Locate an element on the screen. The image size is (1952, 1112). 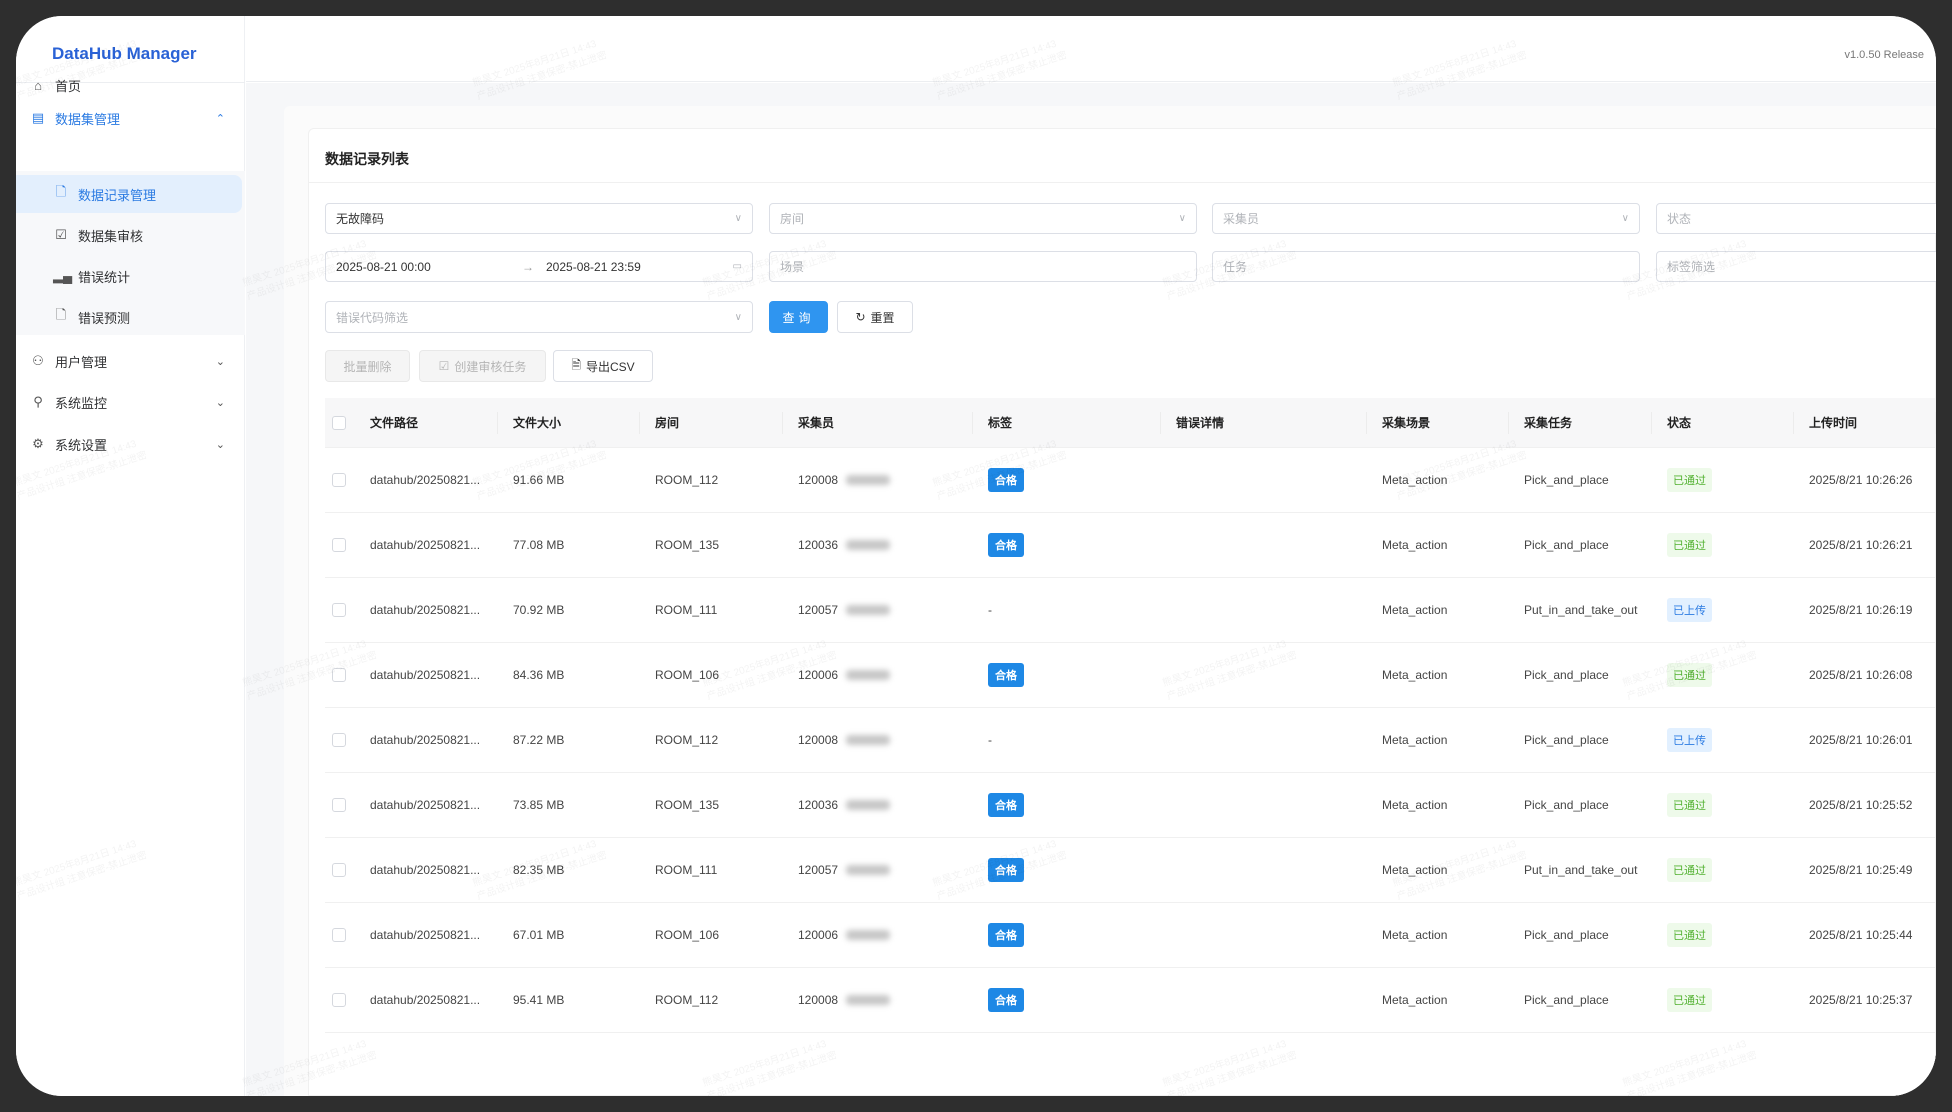
error-code-mode-select: 无故障码 ∨ is located at coordinates (539, 218).